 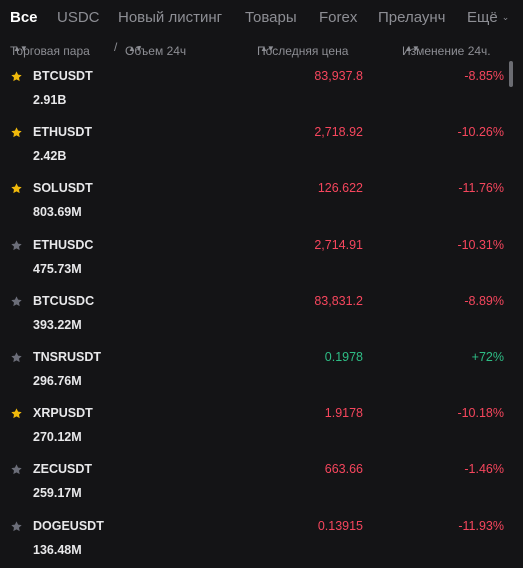 I want to click on change-24h: -10.31%, so click(x=480, y=244).